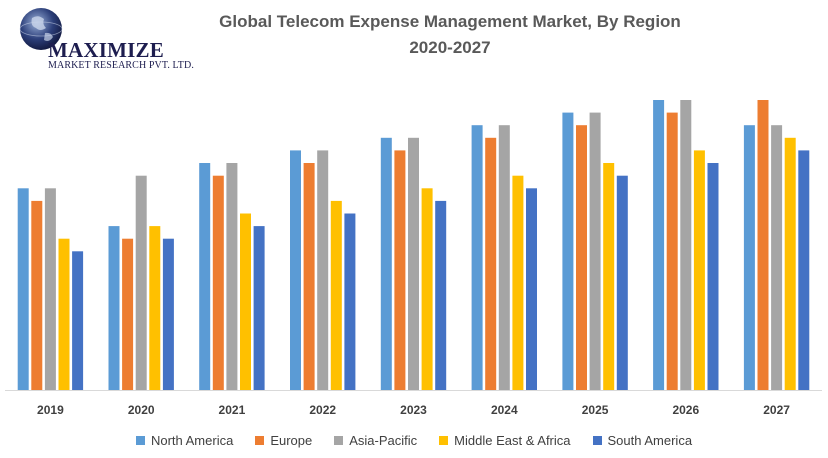  I want to click on bar-2023-middle-east-africa, so click(427, 289).